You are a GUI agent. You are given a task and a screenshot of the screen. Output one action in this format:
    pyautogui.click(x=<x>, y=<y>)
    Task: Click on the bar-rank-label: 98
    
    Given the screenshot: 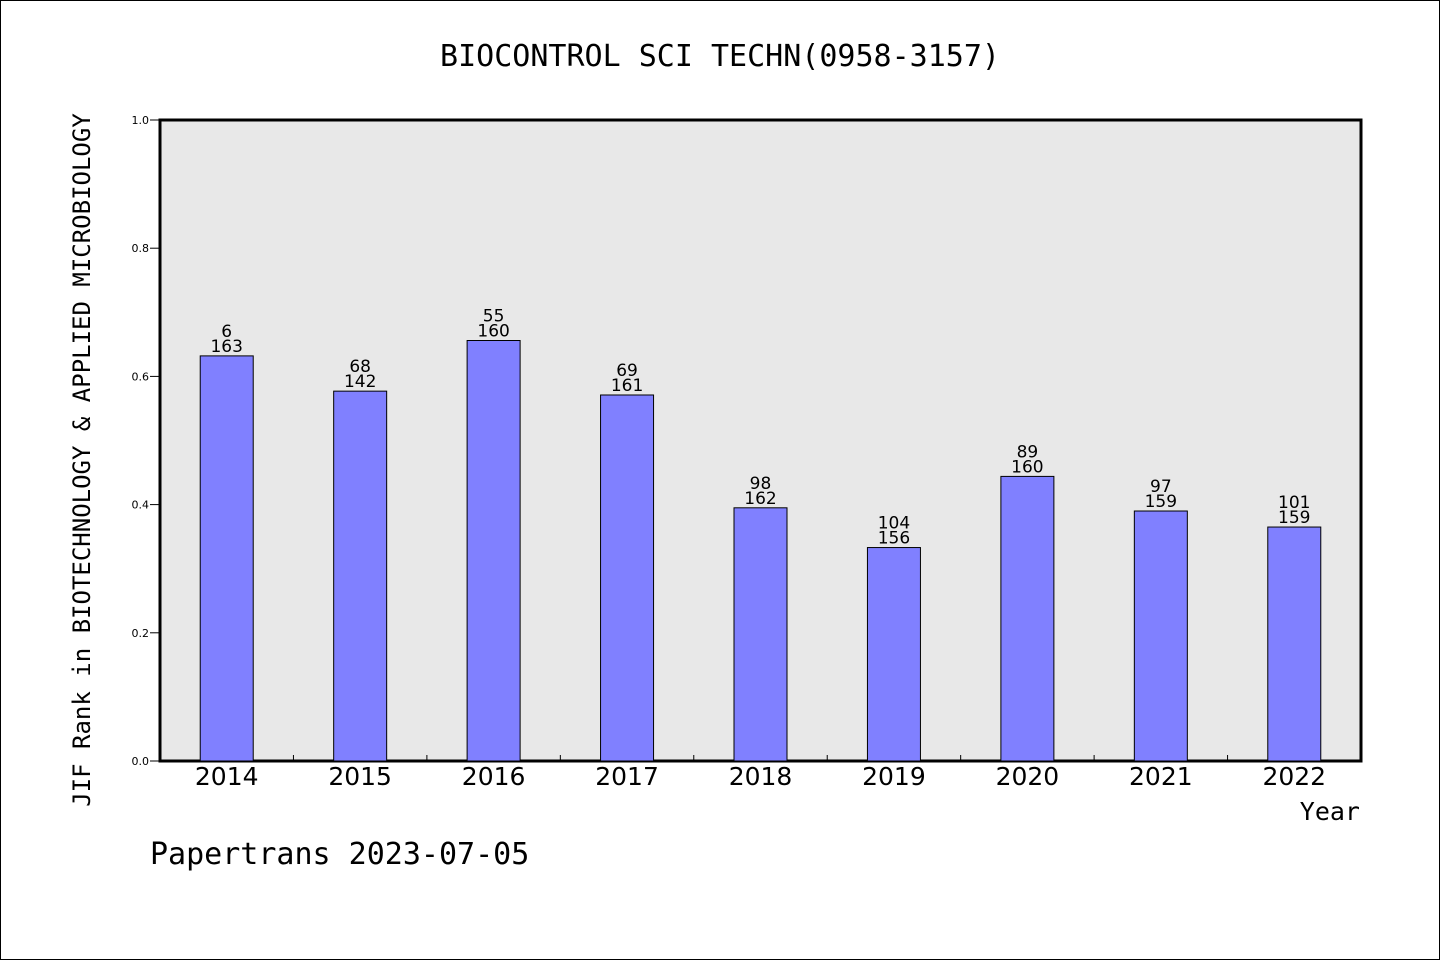 What is the action you would take?
    pyautogui.click(x=761, y=484)
    